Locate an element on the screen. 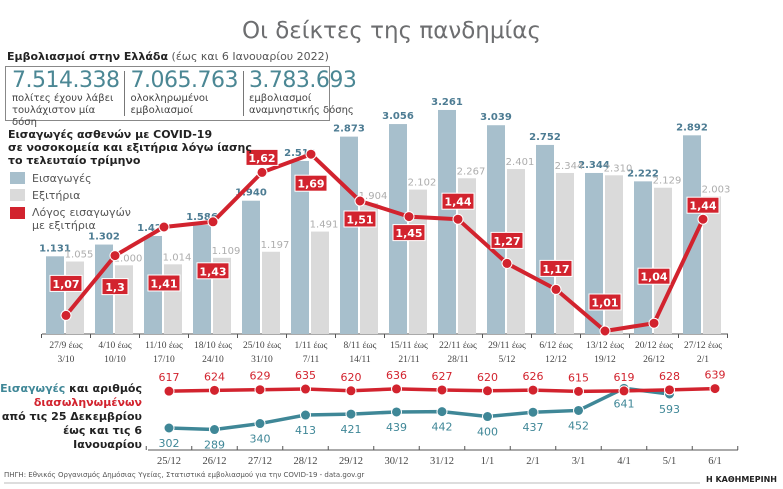 Image resolution: width=783 pixels, height=489 pixels. bar-label-exits: 1.197 is located at coordinates (275, 245).